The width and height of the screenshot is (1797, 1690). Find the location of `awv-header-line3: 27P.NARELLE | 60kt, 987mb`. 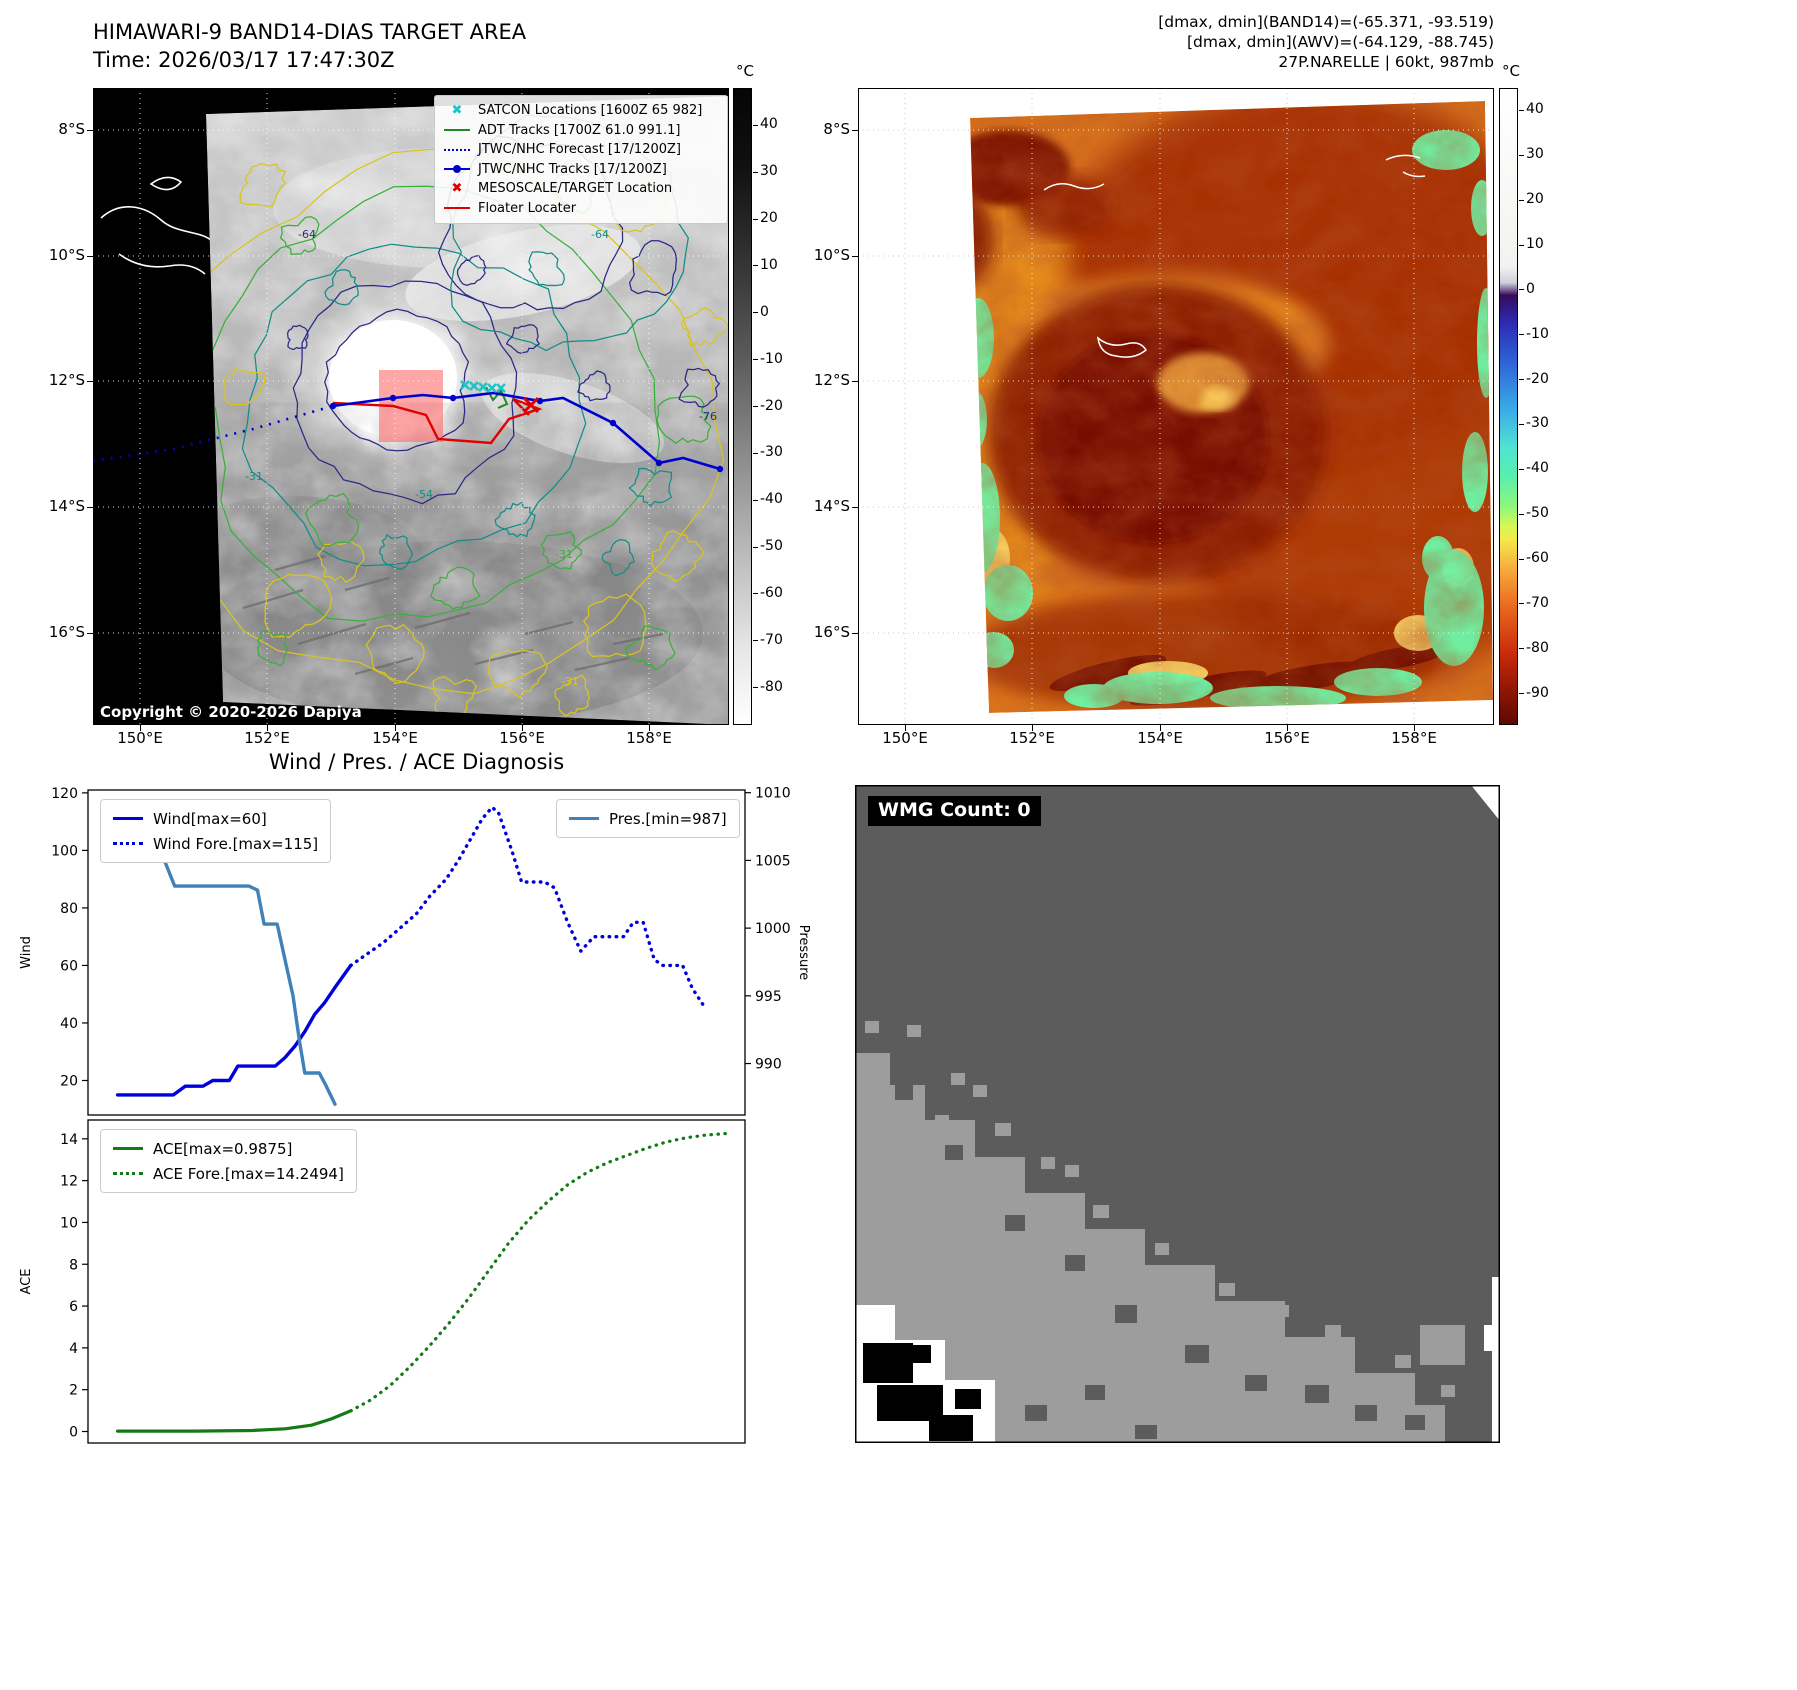

awv-header-line3: 27P.NARELLE | 60kt, 987mb is located at coordinates (1386, 62).